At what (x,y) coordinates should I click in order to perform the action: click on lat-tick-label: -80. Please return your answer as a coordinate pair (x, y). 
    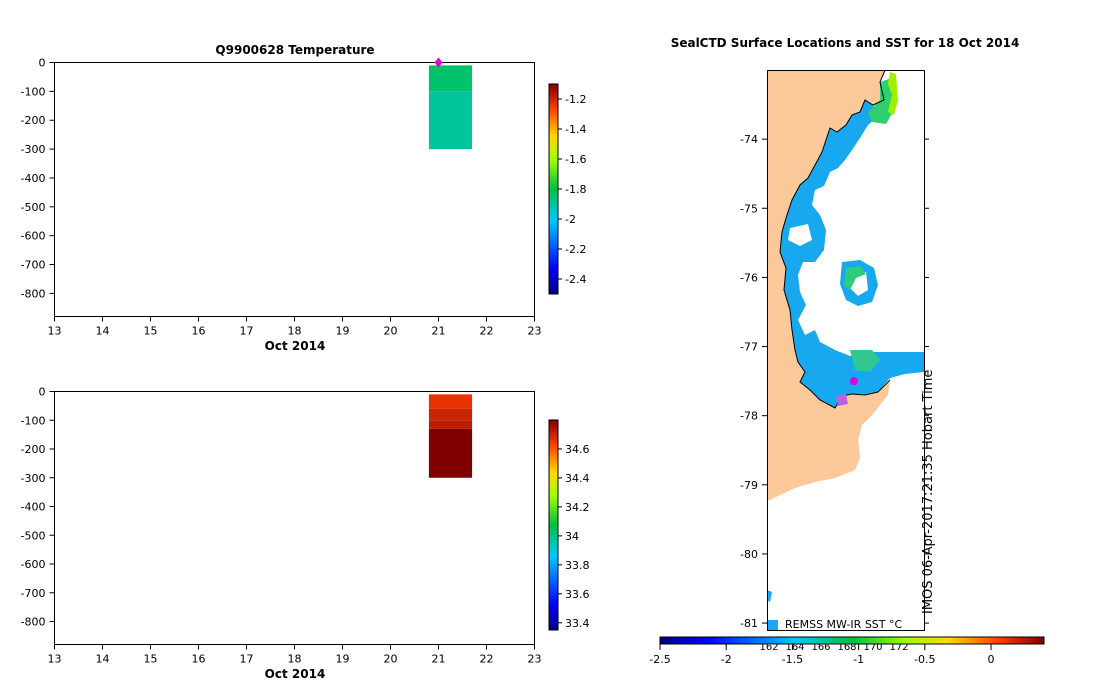
    Looking at the image, I should click on (749, 554).